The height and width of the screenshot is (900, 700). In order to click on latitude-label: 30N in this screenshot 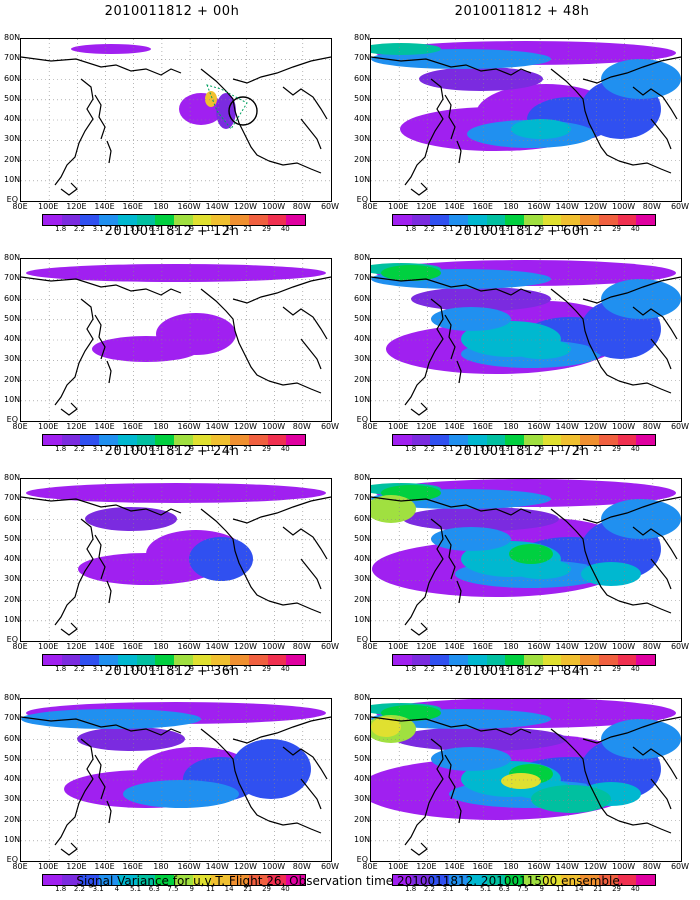, I will do `click(362, 359)`.